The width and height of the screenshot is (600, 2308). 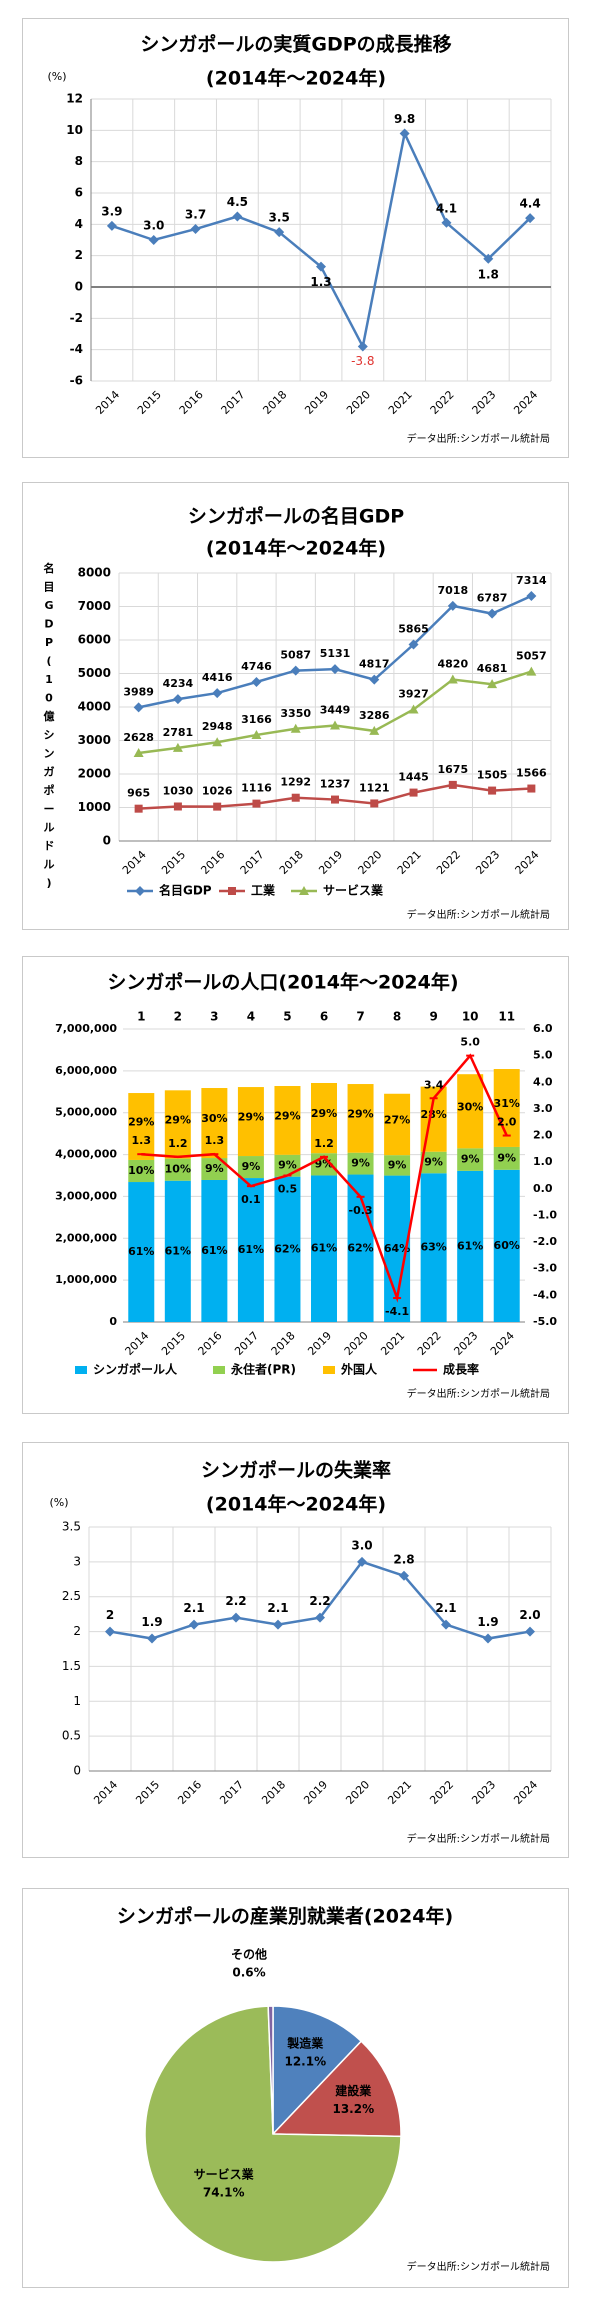 I want to click on slice-name-label: 製造業, so click(x=305, y=2043).